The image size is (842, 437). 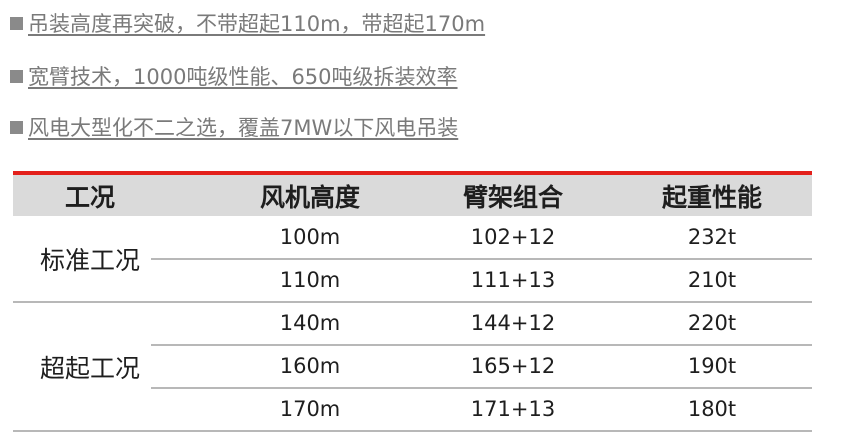 What do you see at coordinates (234, 76) in the screenshot?
I see `bullet-2: 宽臂技术，1000吨级性能、650吨级拆装效率` at bounding box center [234, 76].